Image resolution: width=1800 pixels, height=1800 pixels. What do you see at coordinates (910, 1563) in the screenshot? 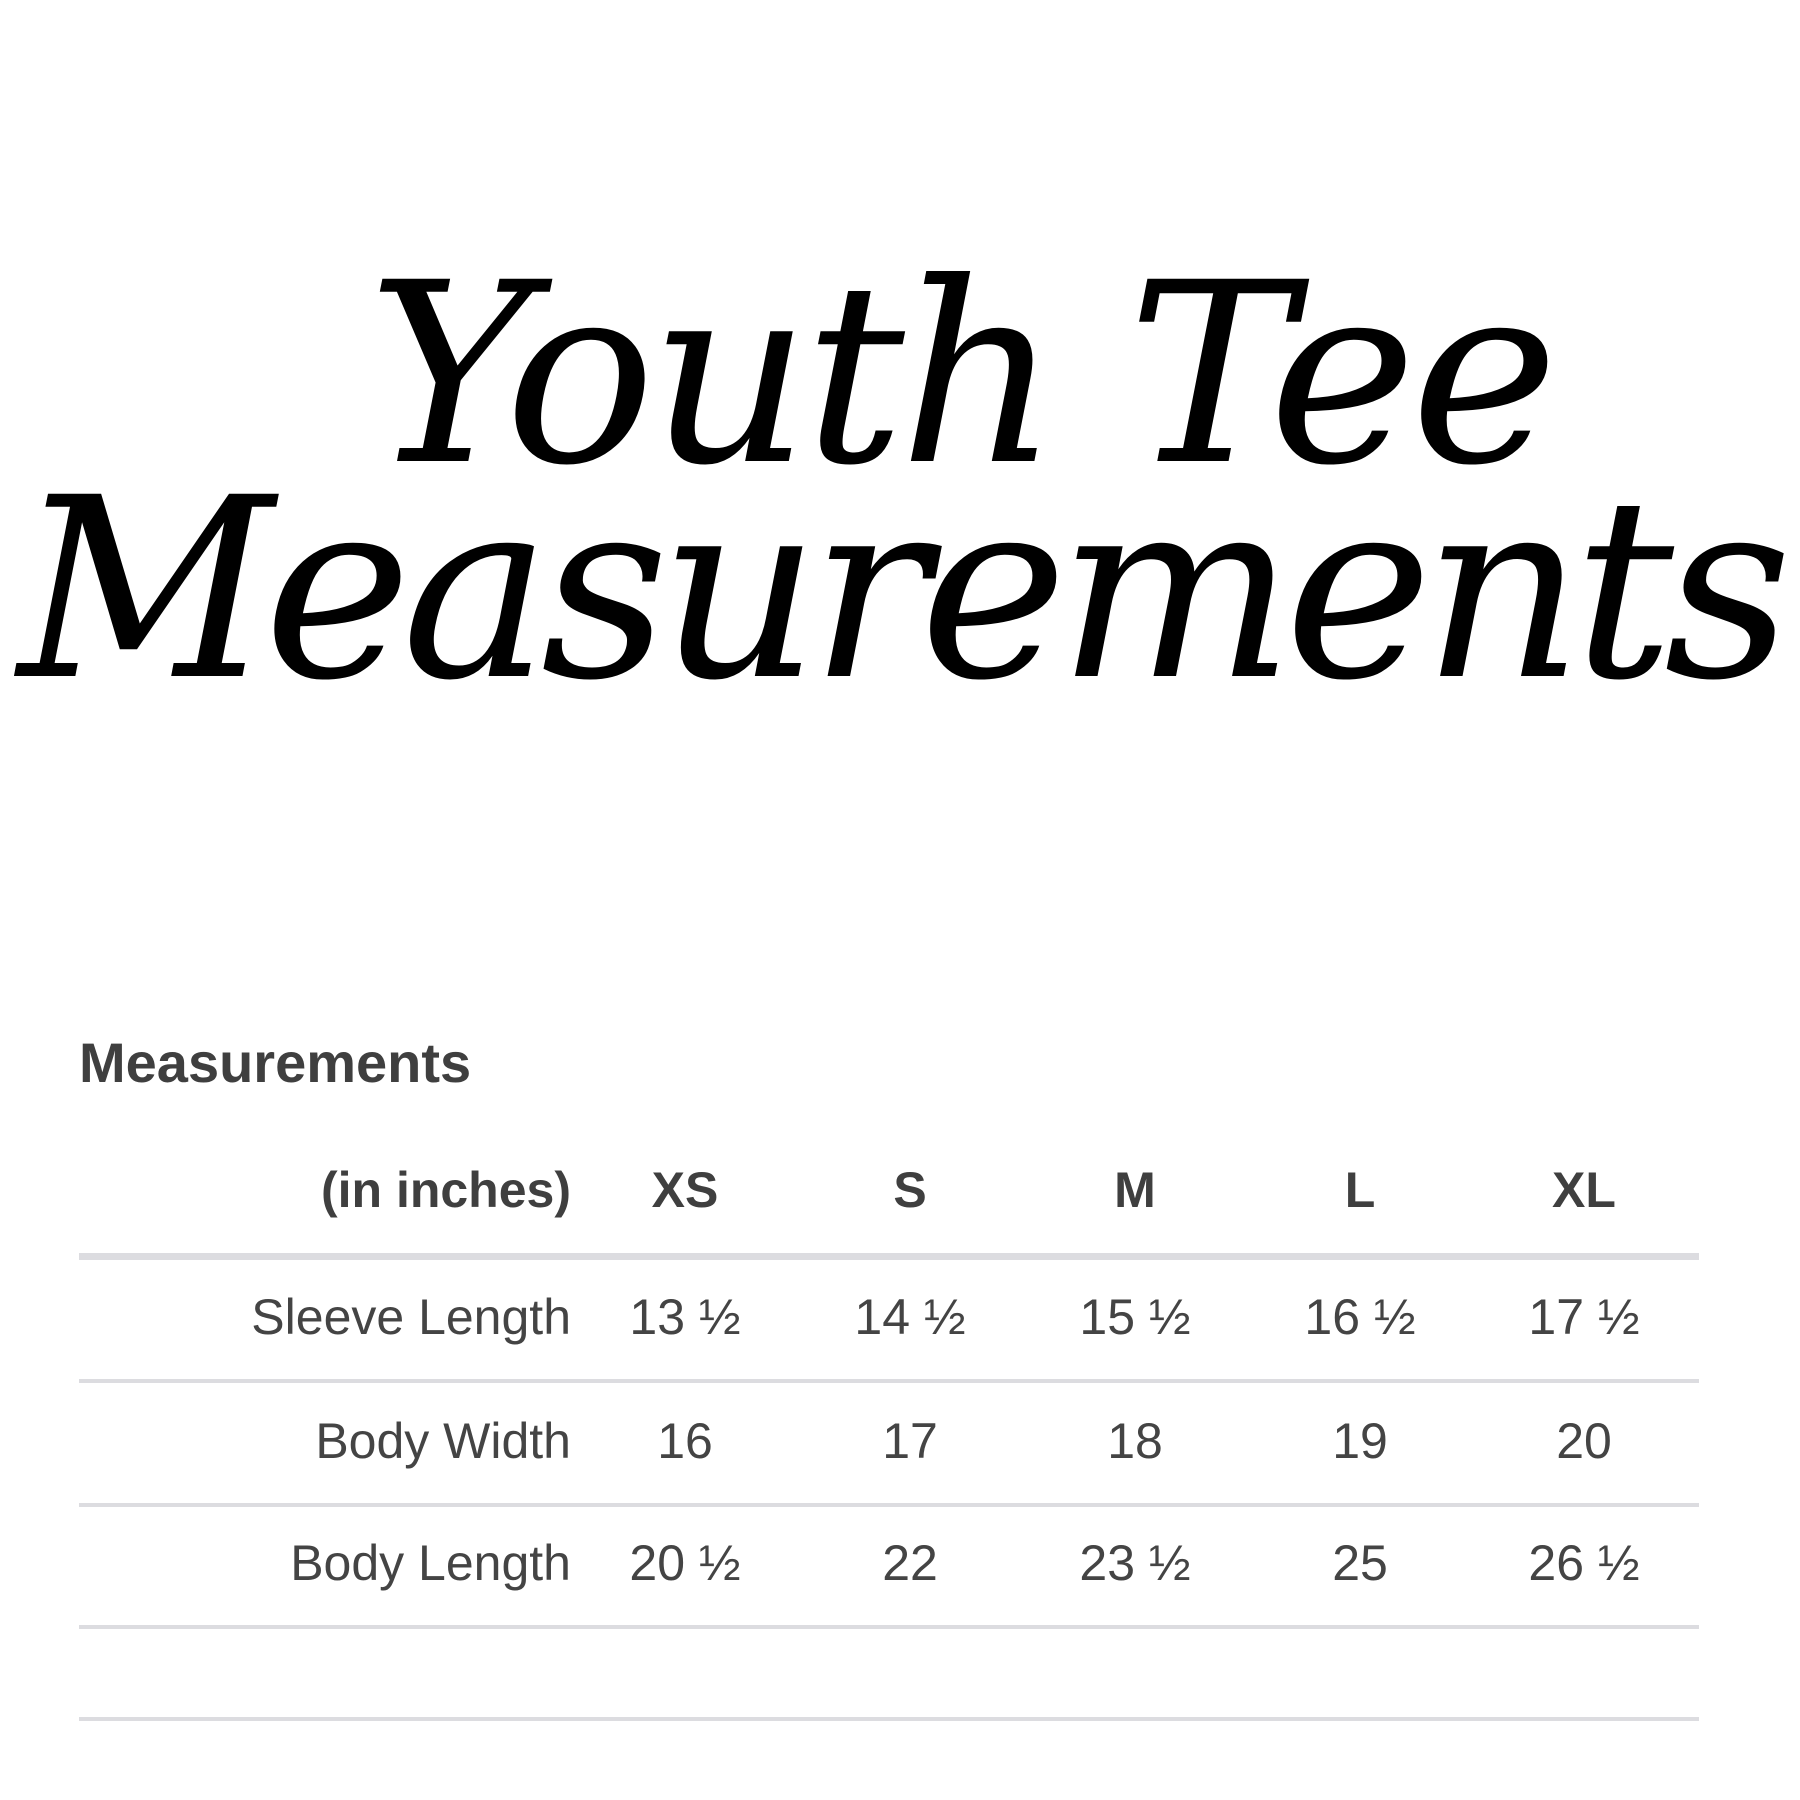
I see `cell-value: 22` at bounding box center [910, 1563].